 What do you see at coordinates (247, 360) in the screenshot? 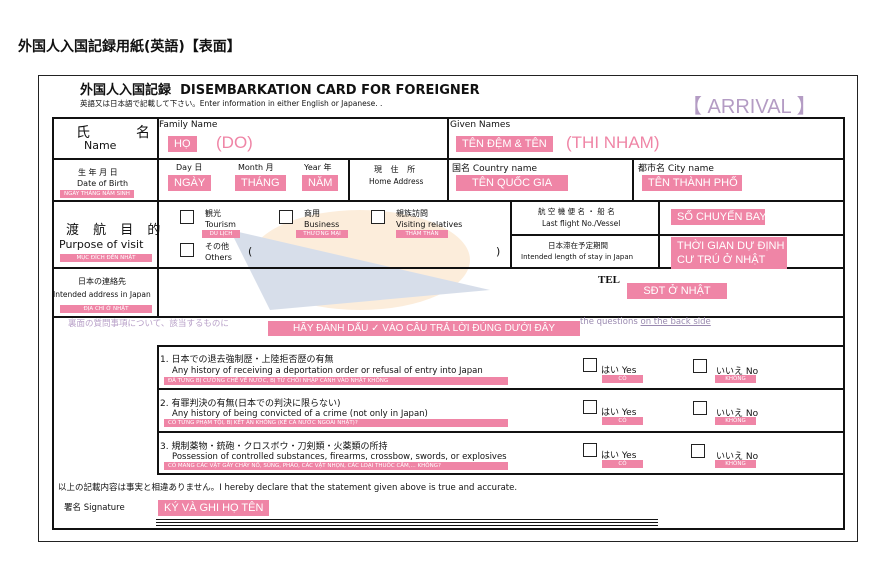
I see `question-1-jp: 1. 日本での退去強制歴・上陸拒否歴の有無` at bounding box center [247, 360].